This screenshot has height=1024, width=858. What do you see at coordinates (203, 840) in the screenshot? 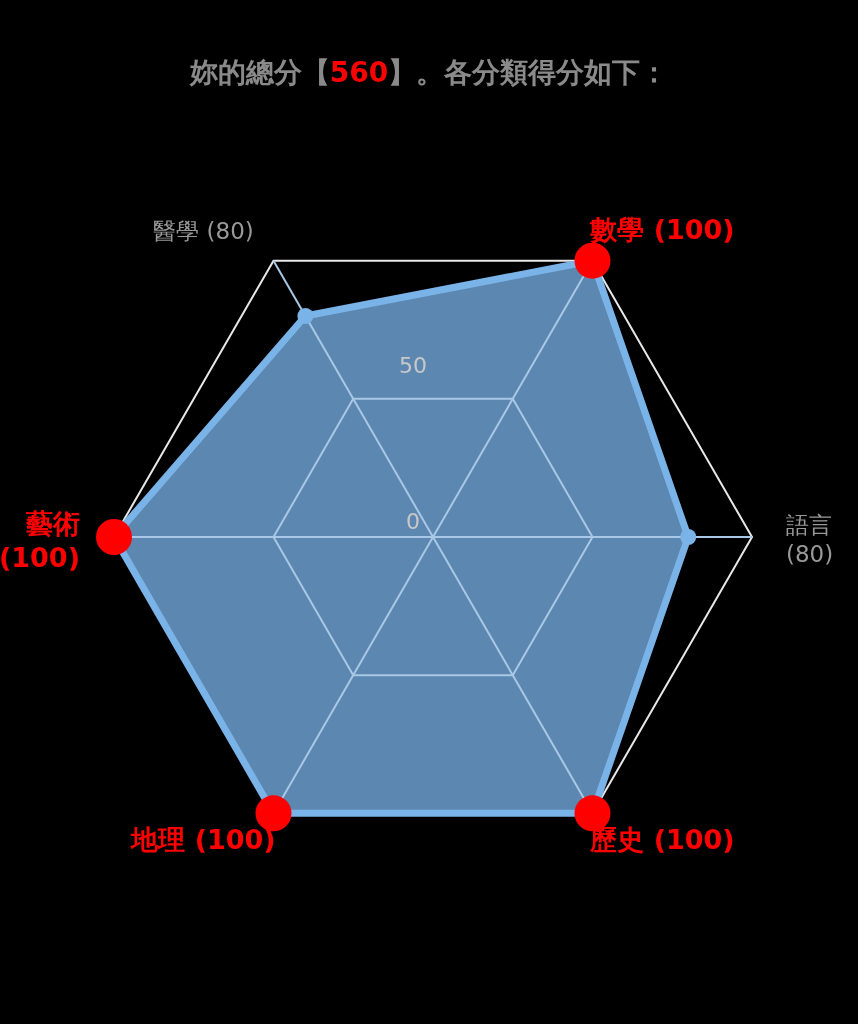
I see `spoke-label: 地理 (100)` at bounding box center [203, 840].